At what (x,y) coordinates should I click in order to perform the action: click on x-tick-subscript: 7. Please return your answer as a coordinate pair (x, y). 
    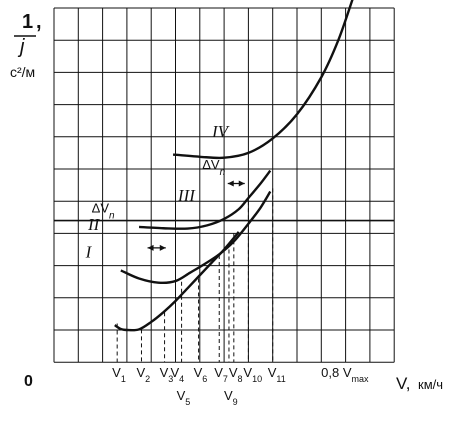
    Looking at the image, I should click on (225, 379).